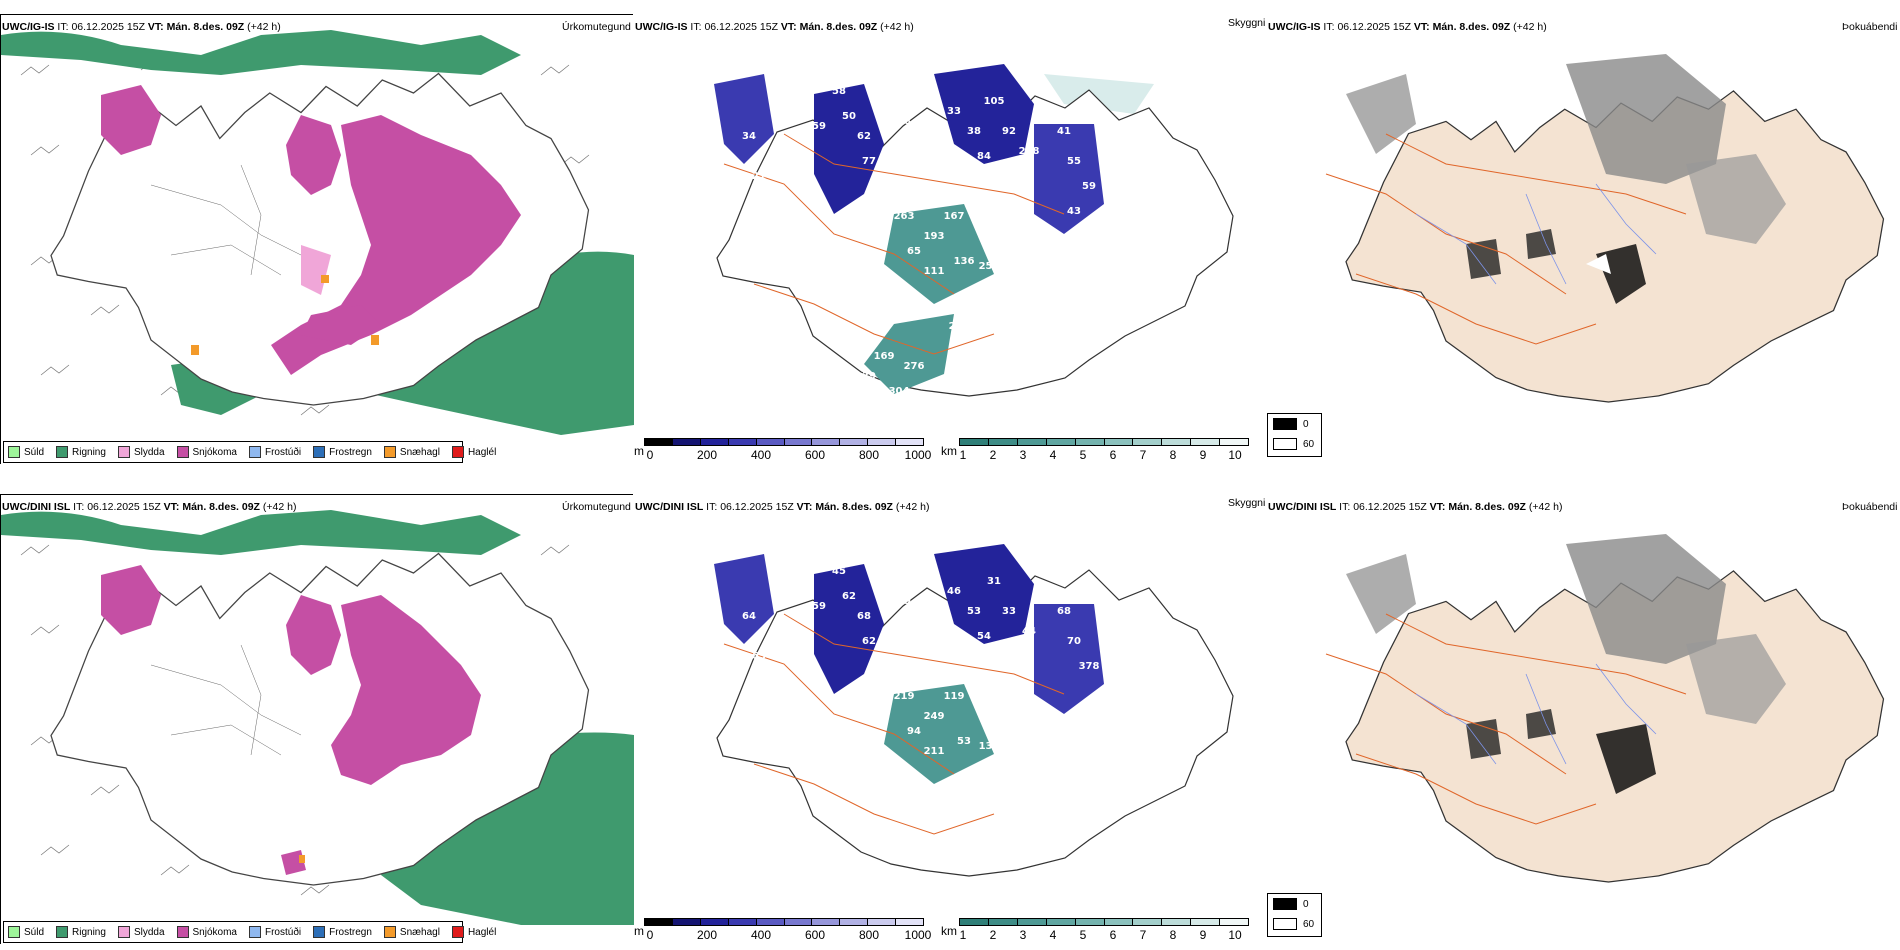 The height and width of the screenshot is (950, 1900). I want to click on visibility-label: 385, so click(1019, 251).